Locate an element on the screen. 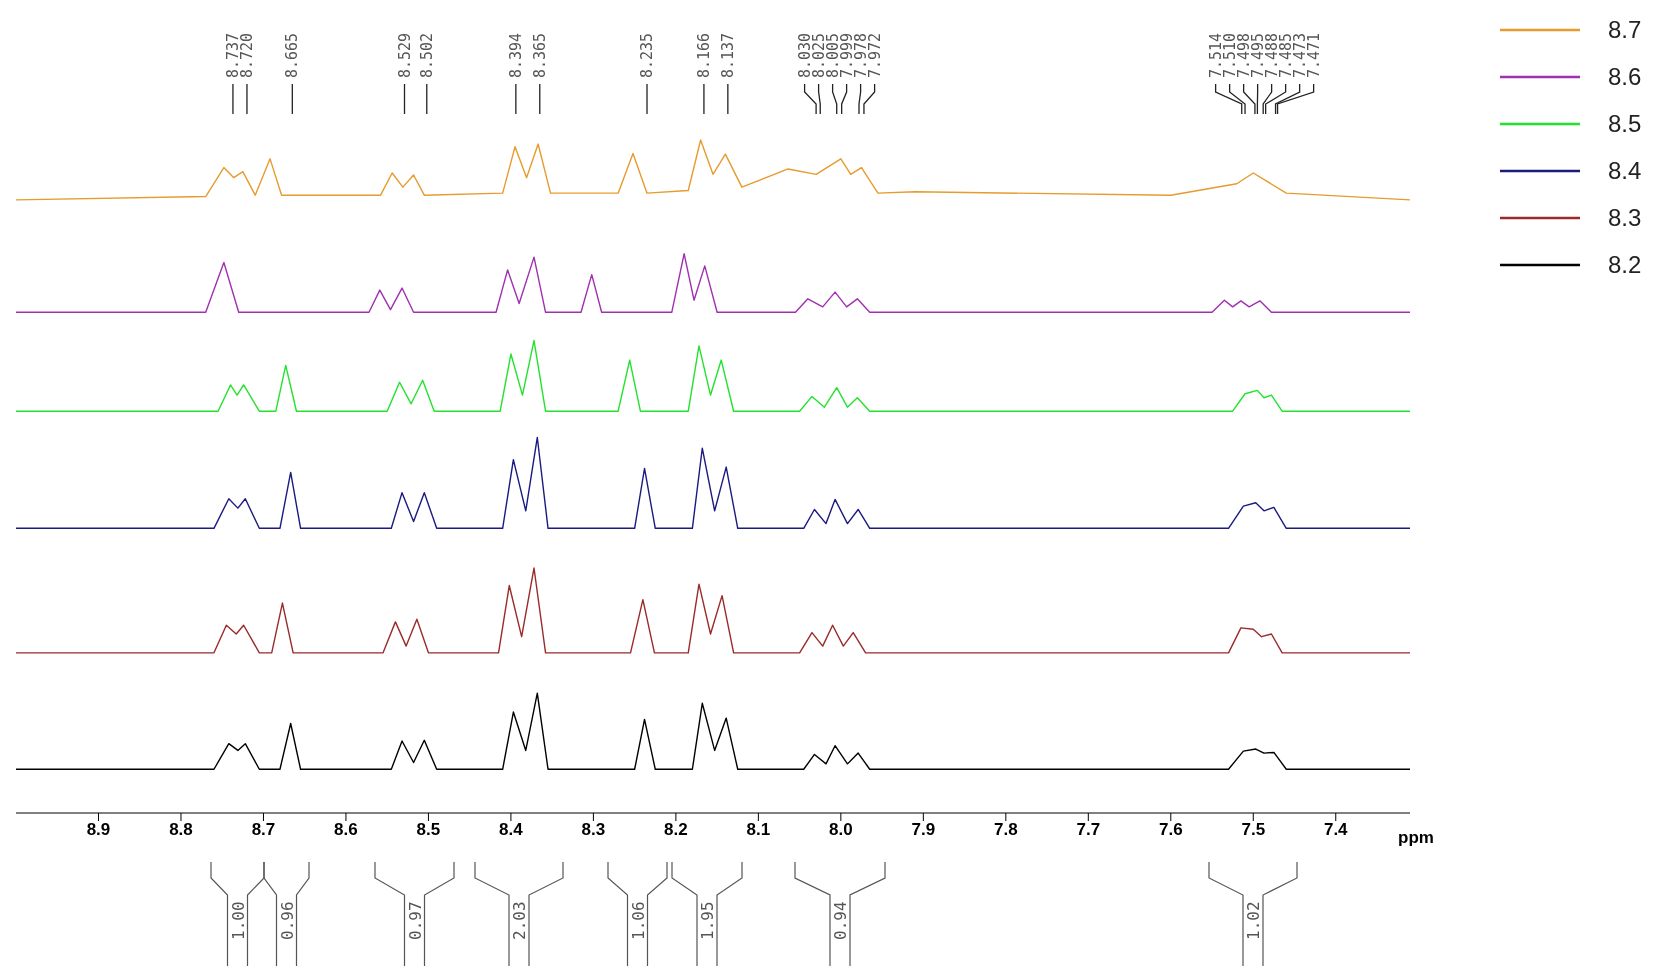 The width and height of the screenshot is (1656, 966). legend-label: 8.7 is located at coordinates (1625, 29).